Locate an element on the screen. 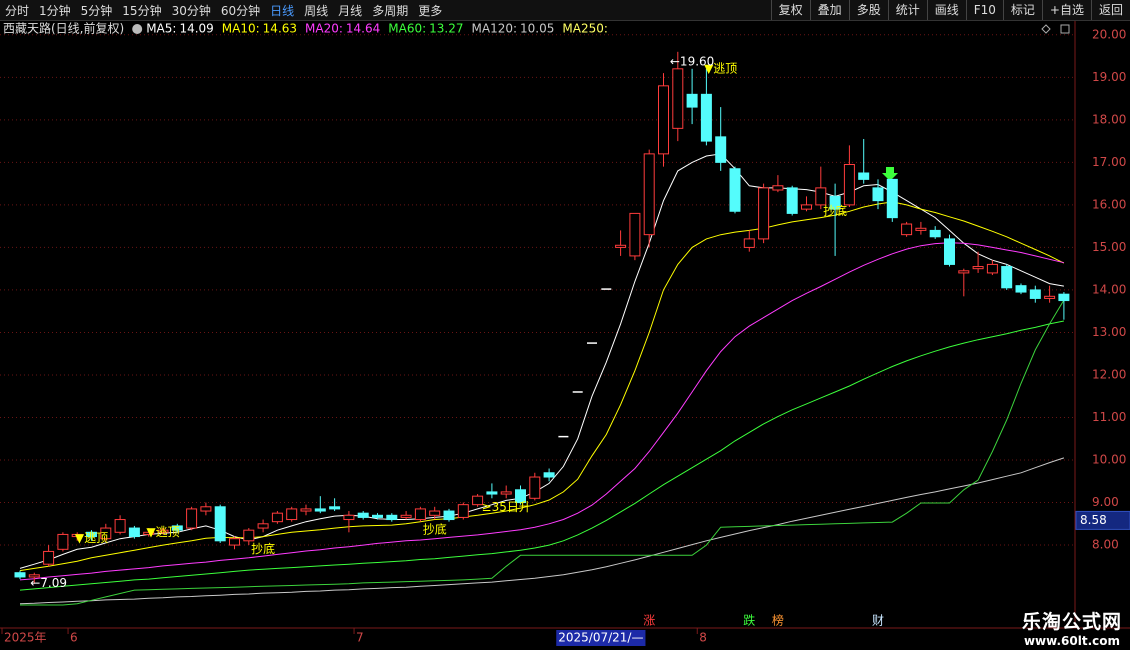  period-button: 60分钟 is located at coordinates (240, 10).